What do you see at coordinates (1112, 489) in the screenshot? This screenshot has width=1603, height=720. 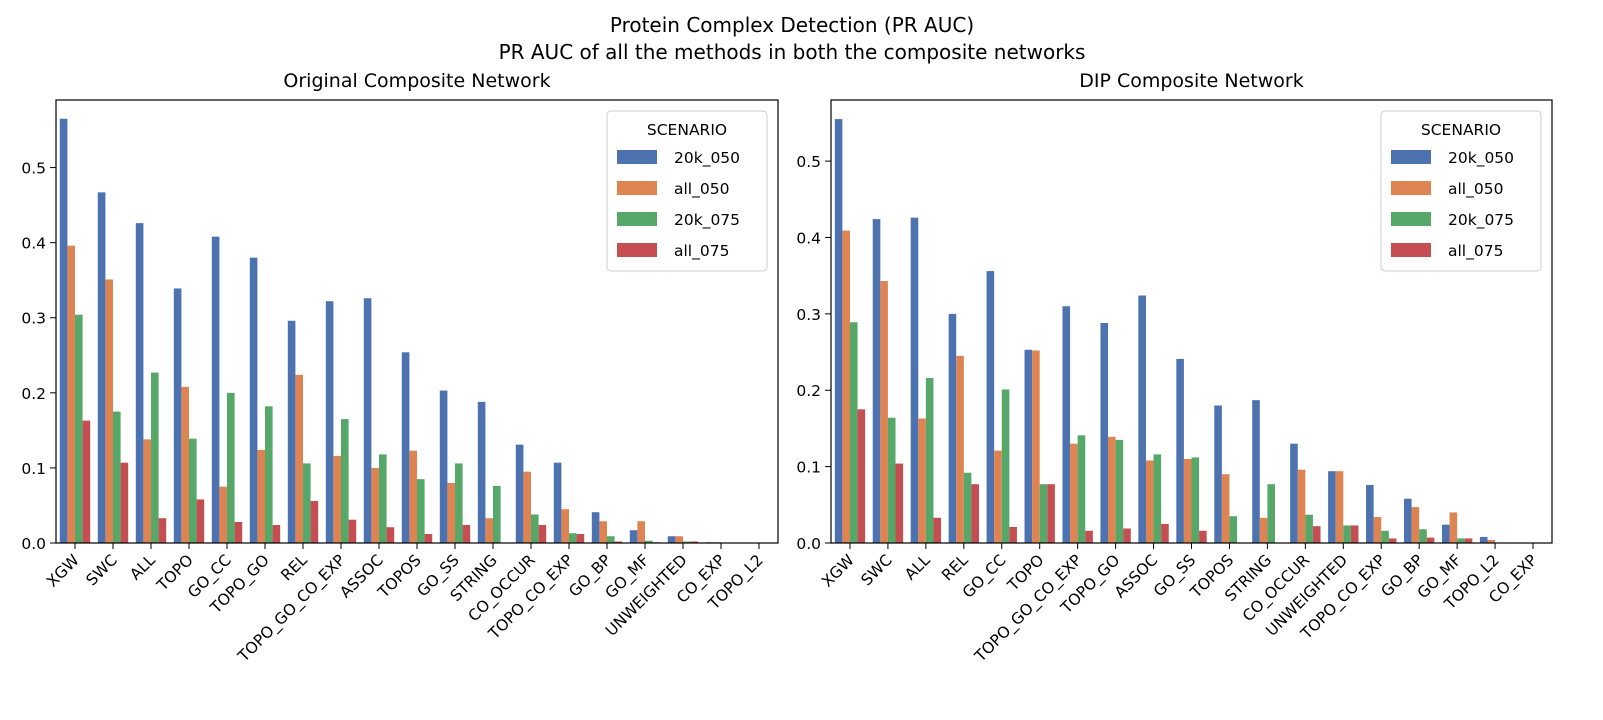 I see `bar-all-050-topo-go` at bounding box center [1112, 489].